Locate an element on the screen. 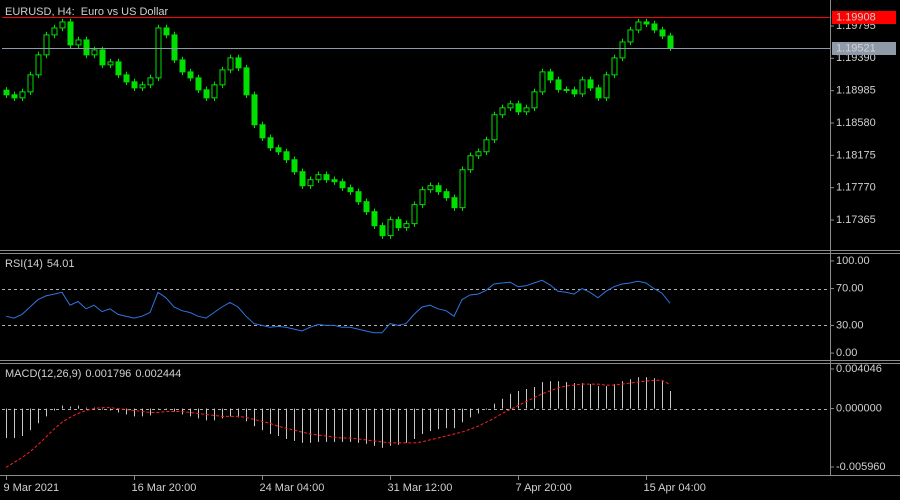  title-text: RSI(14) is located at coordinates (24, 264).